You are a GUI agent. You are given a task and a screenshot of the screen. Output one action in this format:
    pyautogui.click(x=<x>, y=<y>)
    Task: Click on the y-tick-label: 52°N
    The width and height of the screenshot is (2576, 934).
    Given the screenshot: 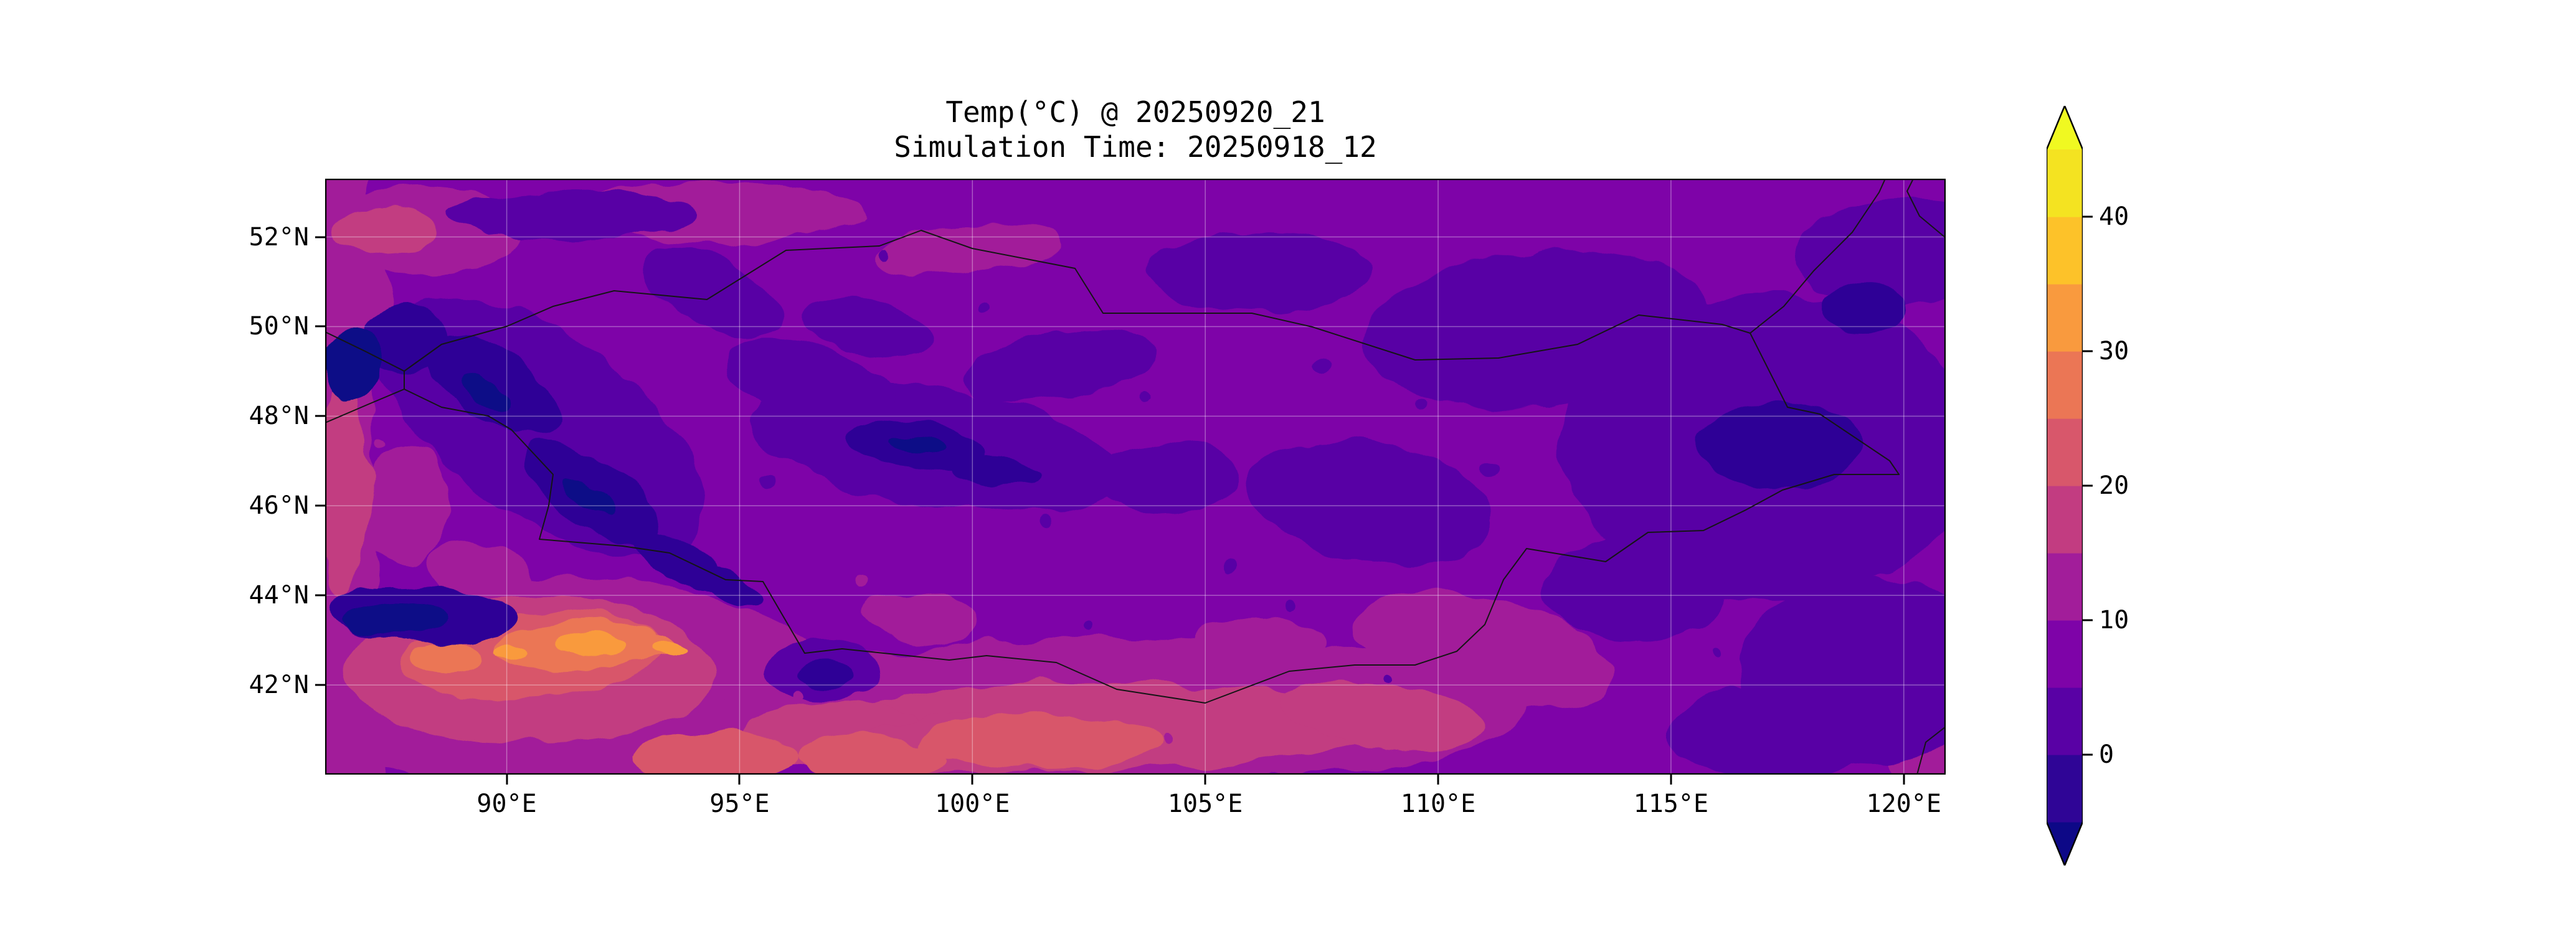 What is the action you would take?
    pyautogui.click(x=279, y=237)
    